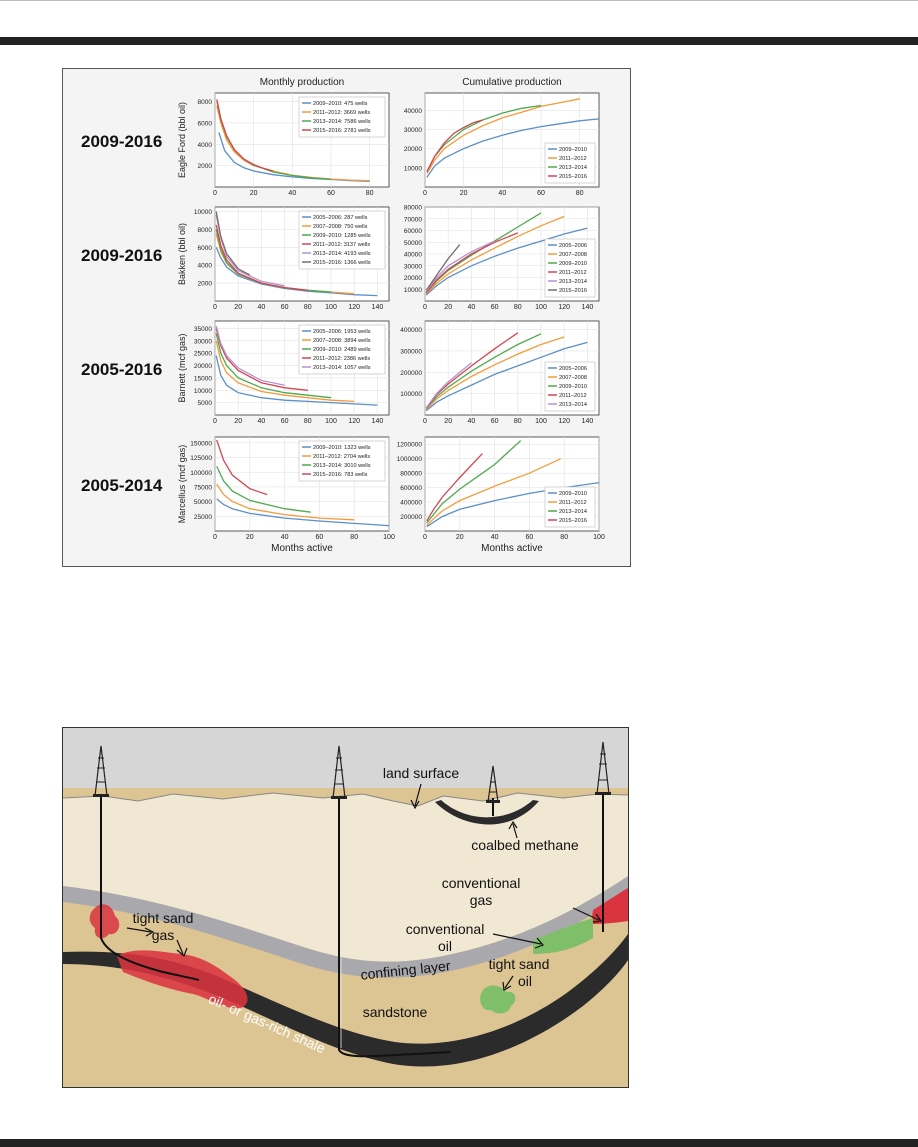 This screenshot has height=1147, width=918. Describe the element at coordinates (411, 474) in the screenshot. I see `y-tick-label: 800000` at that location.